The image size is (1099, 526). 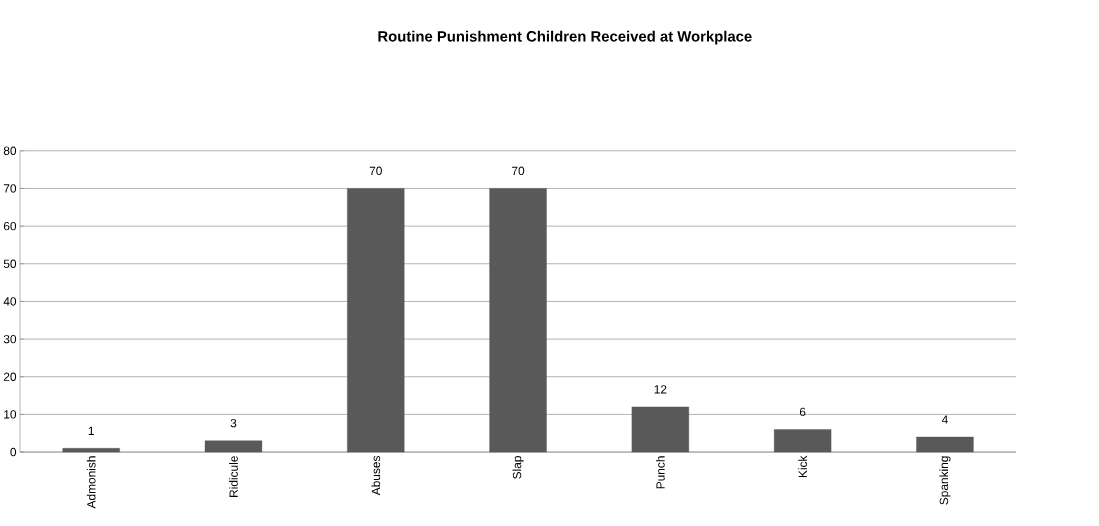 What do you see at coordinates (565, 37) in the screenshot?
I see `chart-title: Routine Punishment Children Received at Workplace` at bounding box center [565, 37].